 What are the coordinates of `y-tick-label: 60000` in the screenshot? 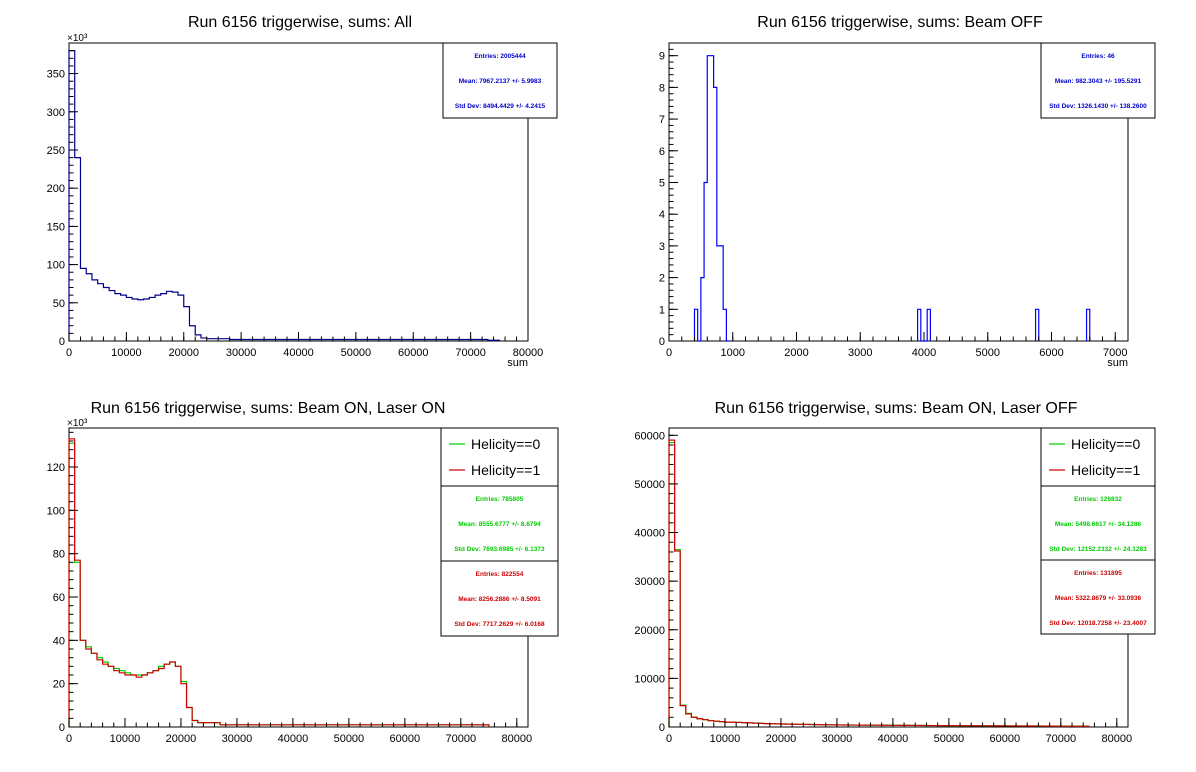 It's located at (649, 436).